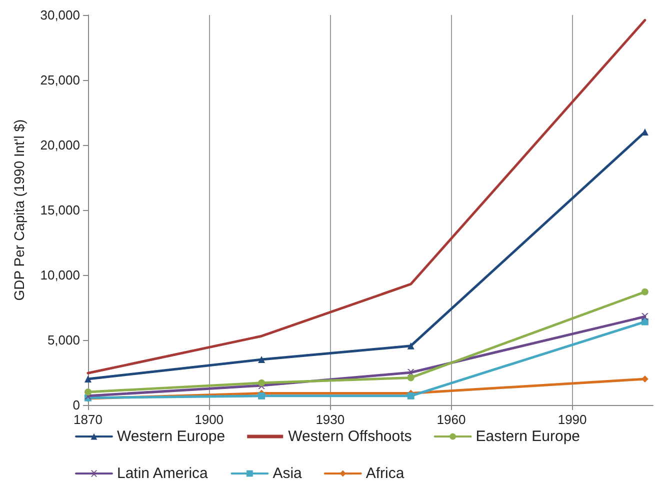  What do you see at coordinates (63, 340) in the screenshot?
I see `y-tick-label: 5,000` at bounding box center [63, 340].